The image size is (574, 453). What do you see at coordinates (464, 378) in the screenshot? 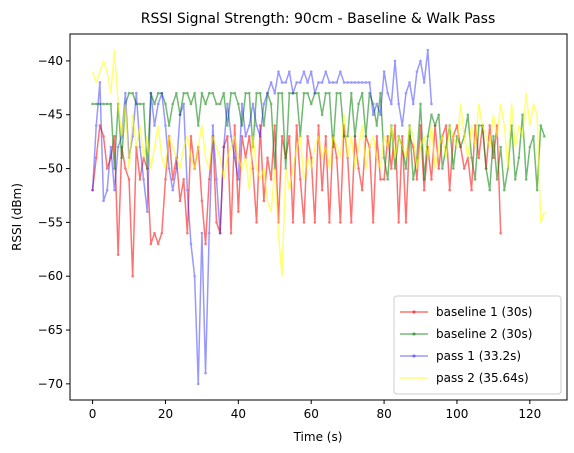
I see `legend-entry: pass 2 (35.64s)` at bounding box center [464, 378].